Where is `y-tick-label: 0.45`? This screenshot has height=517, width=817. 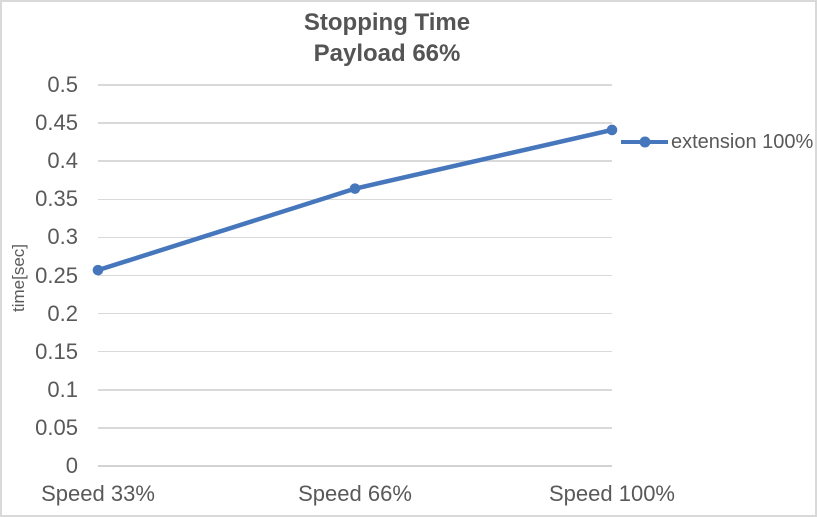
y-tick-label: 0.45 is located at coordinates (56, 123).